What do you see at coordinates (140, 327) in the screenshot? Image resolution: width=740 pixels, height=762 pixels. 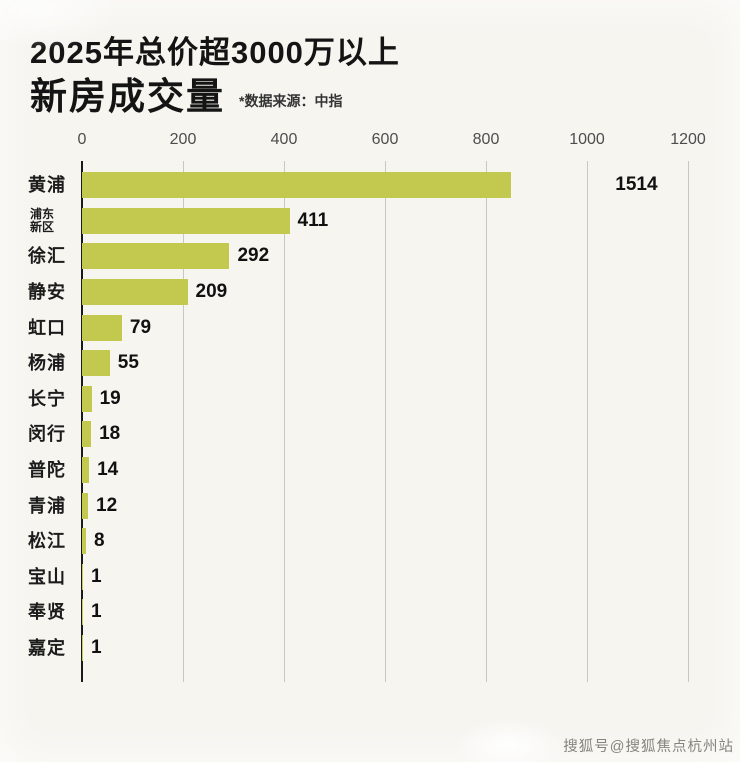 I see `value-label: 79` at bounding box center [140, 327].